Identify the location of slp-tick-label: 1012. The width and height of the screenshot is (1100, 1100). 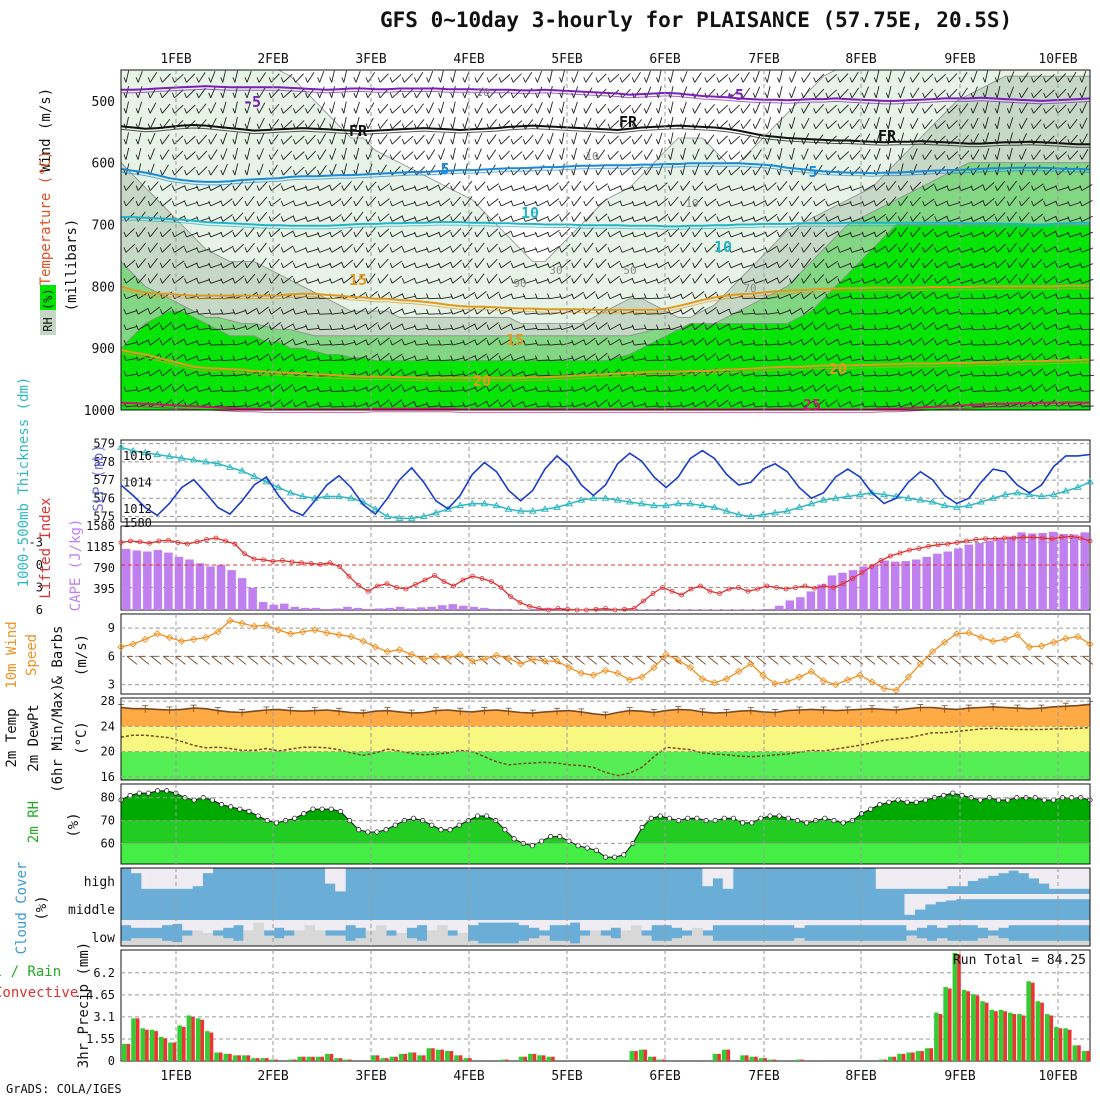
(137, 509).